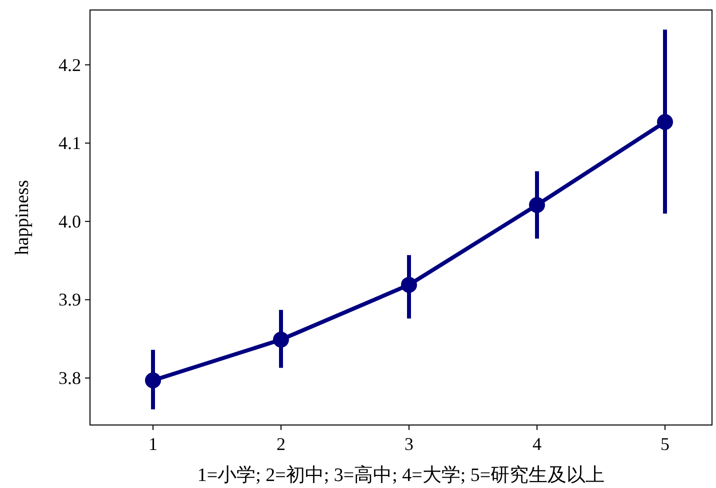 The height and width of the screenshot is (488, 716). I want to click on x-tick-label: 4, so click(537, 444).